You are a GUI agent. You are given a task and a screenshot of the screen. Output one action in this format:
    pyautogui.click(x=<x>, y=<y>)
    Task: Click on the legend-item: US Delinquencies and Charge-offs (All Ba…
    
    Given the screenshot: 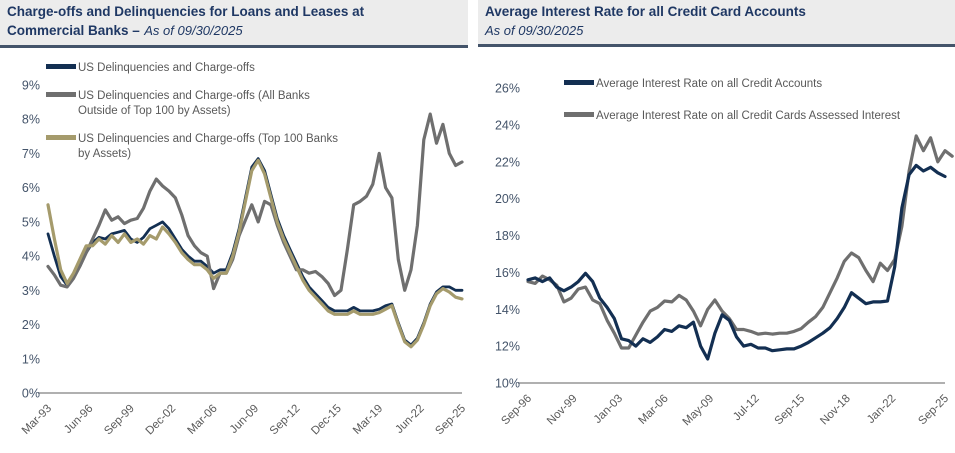 What is the action you would take?
    pyautogui.click(x=198, y=104)
    